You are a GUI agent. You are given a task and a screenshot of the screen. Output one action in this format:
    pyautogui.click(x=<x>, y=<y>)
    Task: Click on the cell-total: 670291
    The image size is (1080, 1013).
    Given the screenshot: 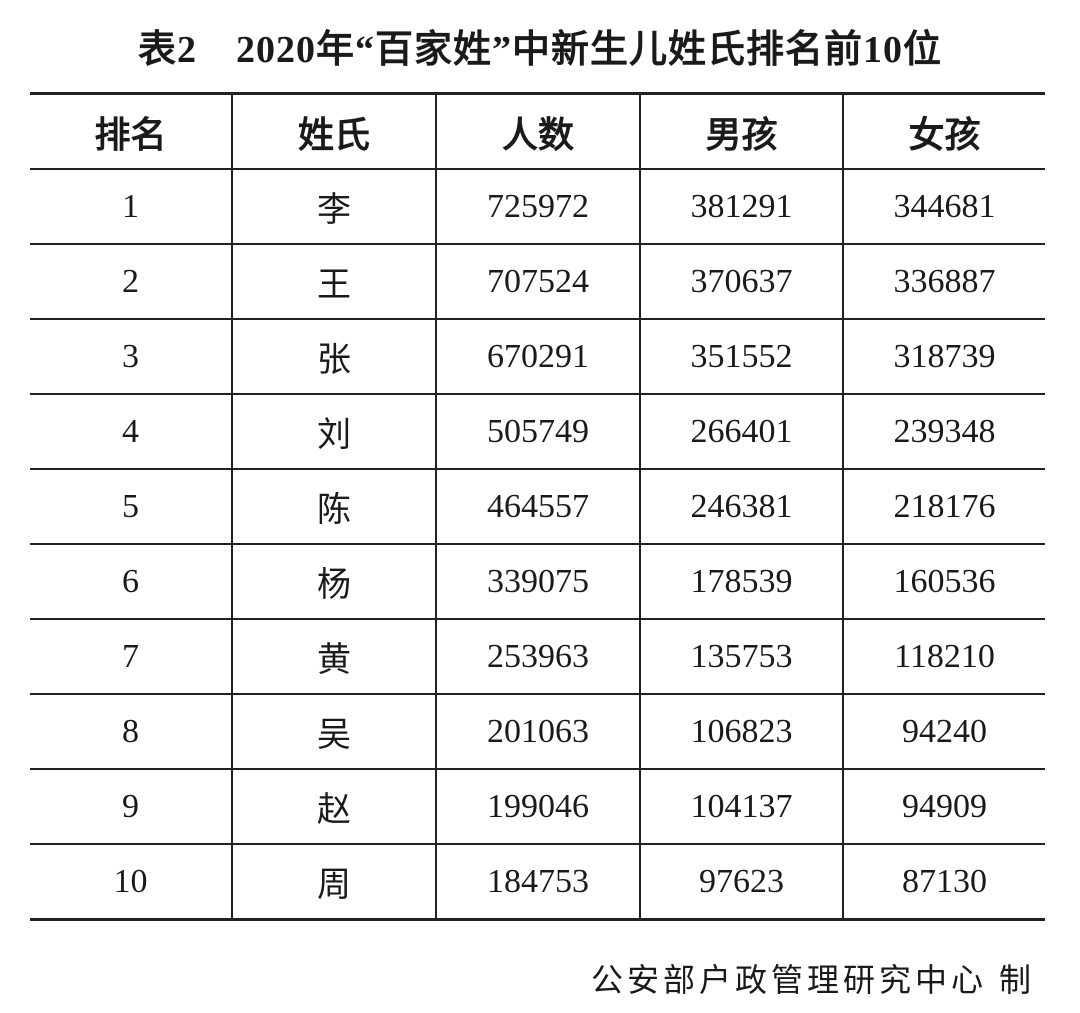 What is the action you would take?
    pyautogui.click(x=538, y=356)
    